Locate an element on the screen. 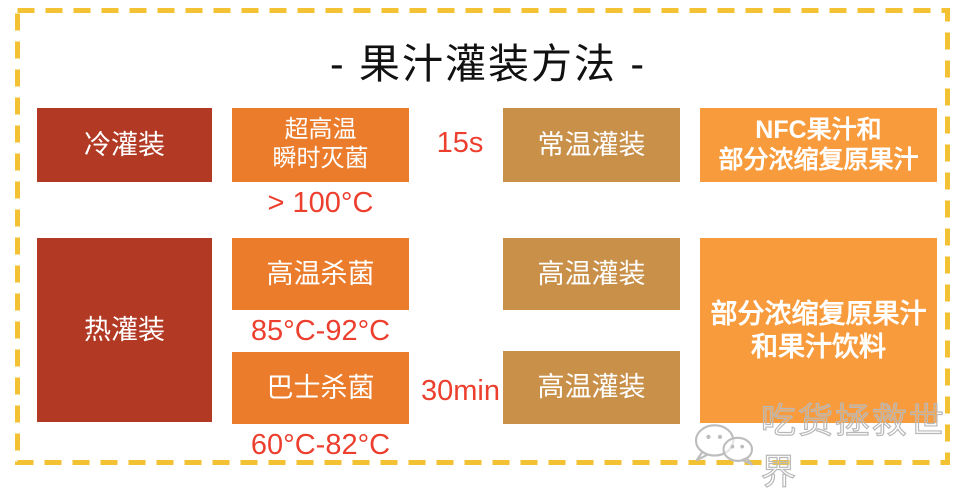 Image resolution: width=976 pixels, height=488 pixels. node-concentrate-result: 部分浓缩复原果汁 和果汁饮料 is located at coordinates (818, 330).